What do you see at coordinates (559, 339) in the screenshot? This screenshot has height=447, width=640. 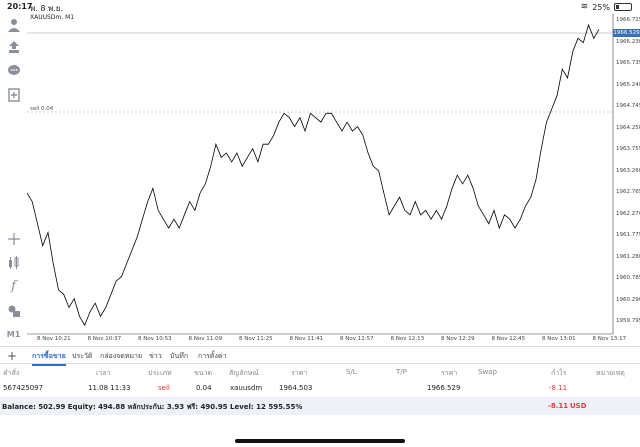 I see `time-tick-label: 8 Nov 13:01` at bounding box center [559, 339].